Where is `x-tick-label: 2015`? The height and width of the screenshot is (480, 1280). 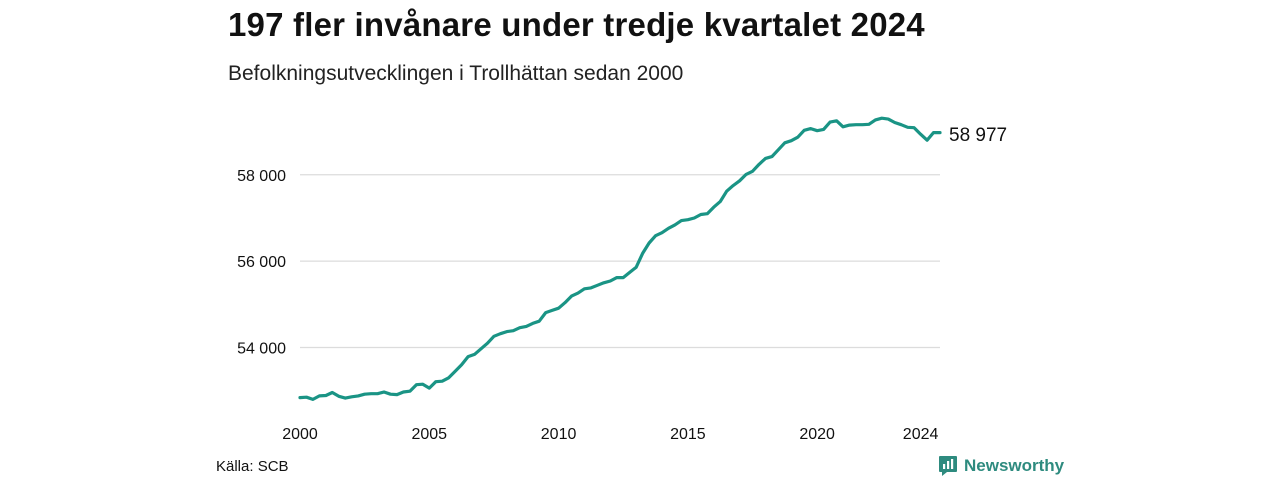
x-tick-label: 2015 is located at coordinates (688, 434).